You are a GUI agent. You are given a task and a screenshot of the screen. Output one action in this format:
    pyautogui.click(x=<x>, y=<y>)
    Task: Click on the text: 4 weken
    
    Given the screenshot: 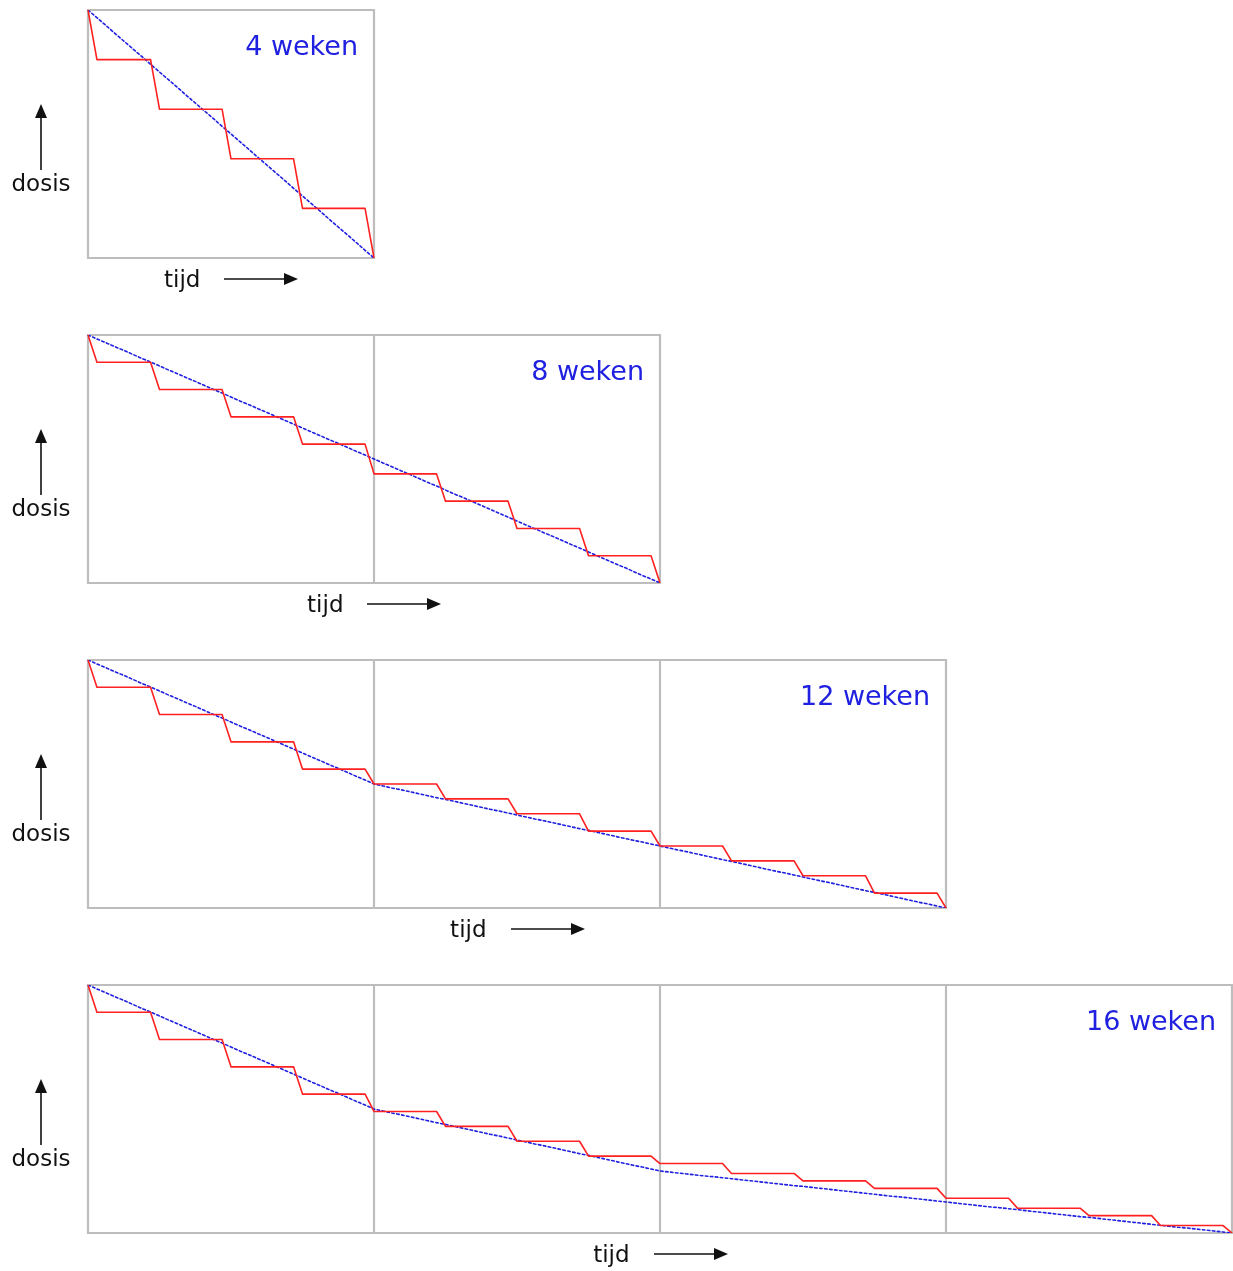 What is the action you would take?
    pyautogui.click(x=301, y=46)
    